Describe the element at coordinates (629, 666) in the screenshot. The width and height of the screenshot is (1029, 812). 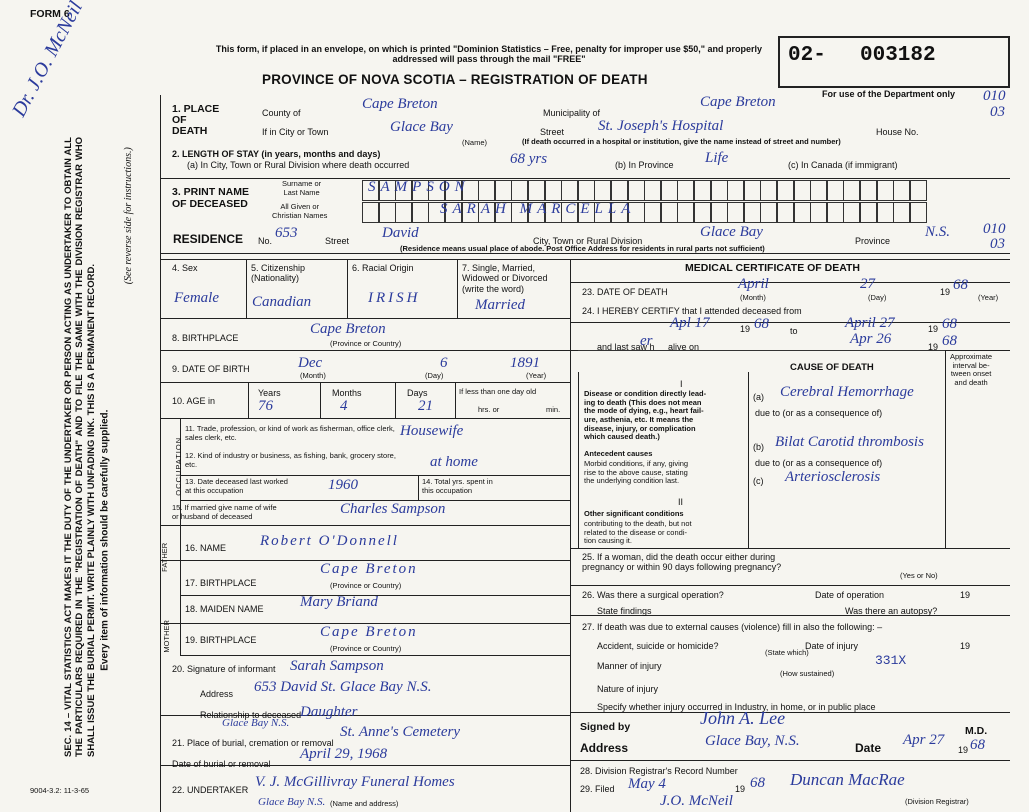
I see `questions-manner: Manner of injury` at that location.